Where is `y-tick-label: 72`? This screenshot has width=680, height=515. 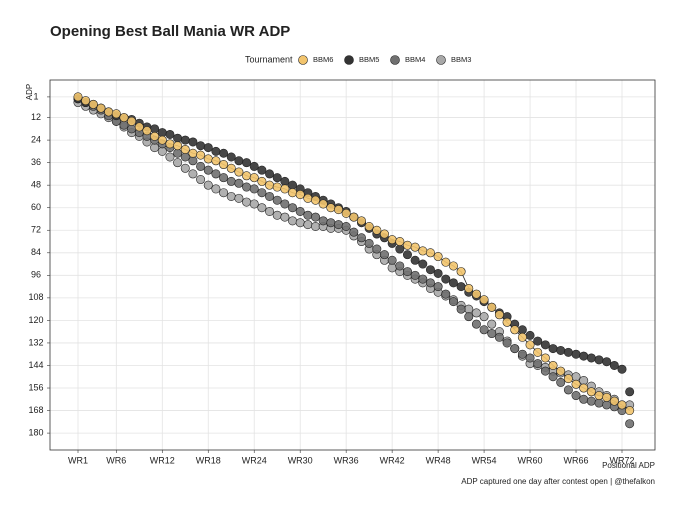
y-tick-label: 72 is located at coordinates (36, 230).